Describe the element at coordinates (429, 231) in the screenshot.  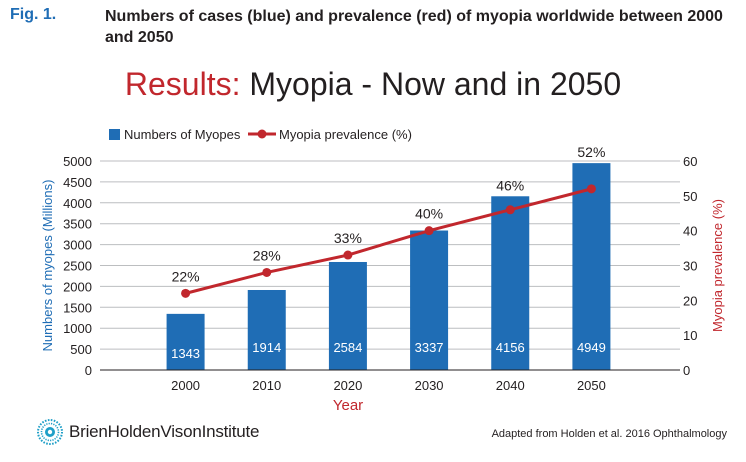
I see `prevalence-point-2030` at that location.